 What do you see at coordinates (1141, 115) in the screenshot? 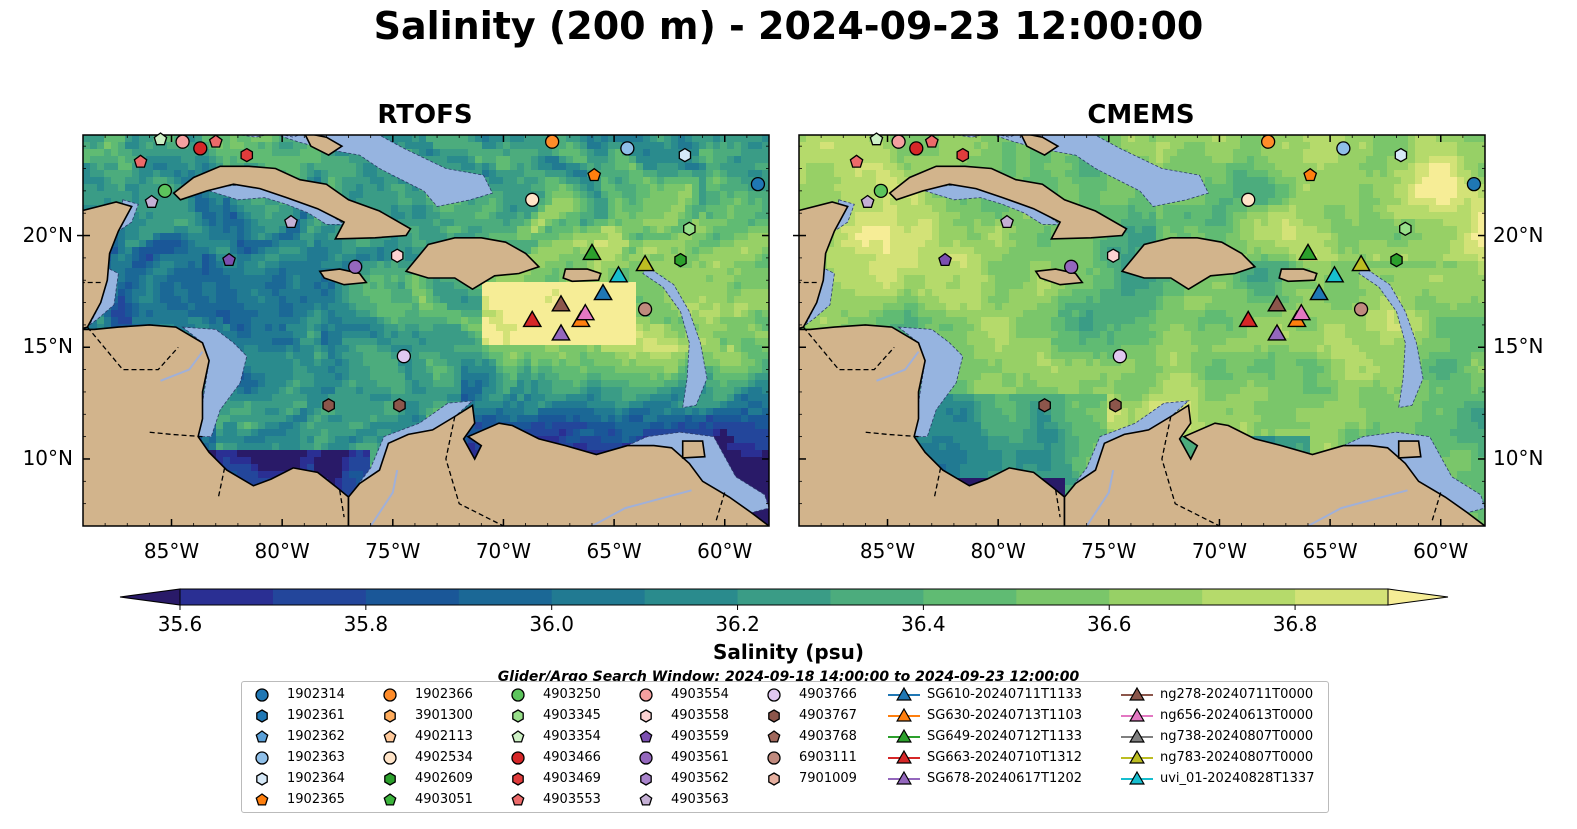
I see `panel-title-right: CMEMS` at bounding box center [1141, 115].